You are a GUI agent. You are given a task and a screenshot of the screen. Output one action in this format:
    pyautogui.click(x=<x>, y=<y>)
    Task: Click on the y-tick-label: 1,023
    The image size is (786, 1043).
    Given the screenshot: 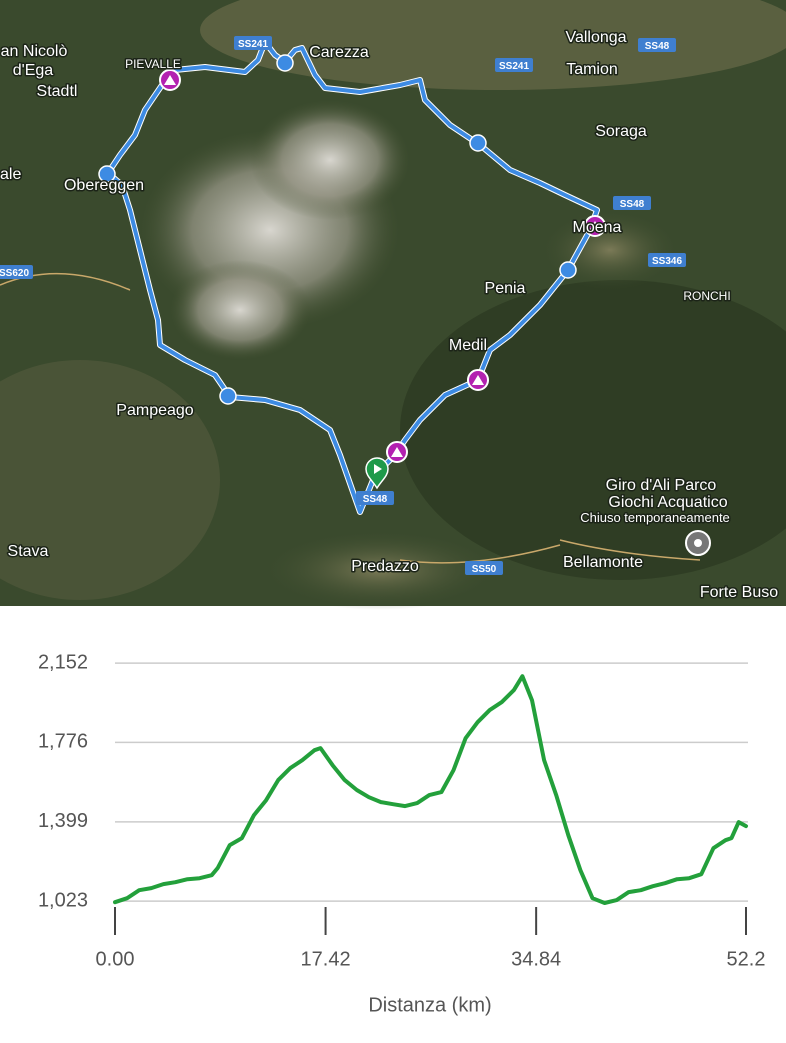 What is the action you would take?
    pyautogui.click(x=63, y=900)
    